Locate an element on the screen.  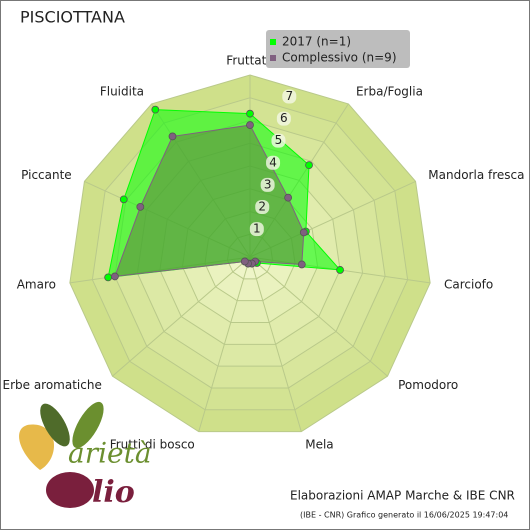
axis-label: Fruttato is located at coordinates (249, 61).